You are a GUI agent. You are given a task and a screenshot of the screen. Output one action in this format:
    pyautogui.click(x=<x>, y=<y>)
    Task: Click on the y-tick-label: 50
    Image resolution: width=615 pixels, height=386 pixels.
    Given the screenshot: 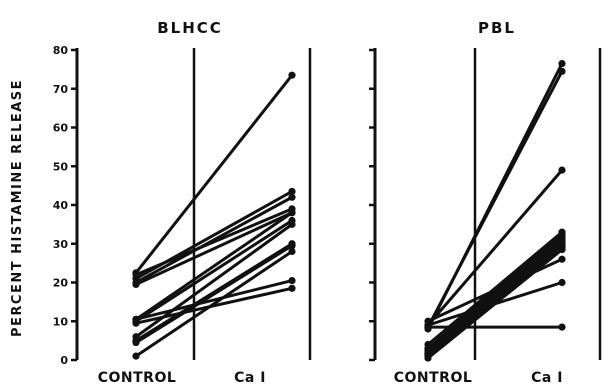 What is the action you would take?
    pyautogui.click(x=61, y=166)
    